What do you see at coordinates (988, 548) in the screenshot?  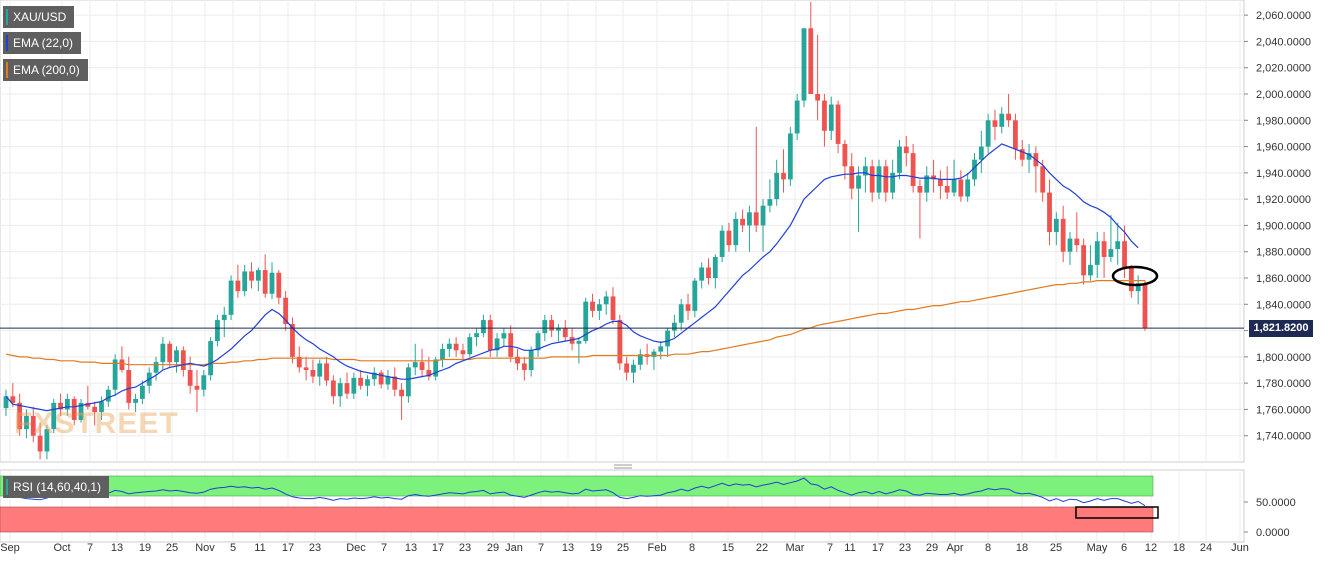 I see `x-tick-label: 8` at bounding box center [988, 548].